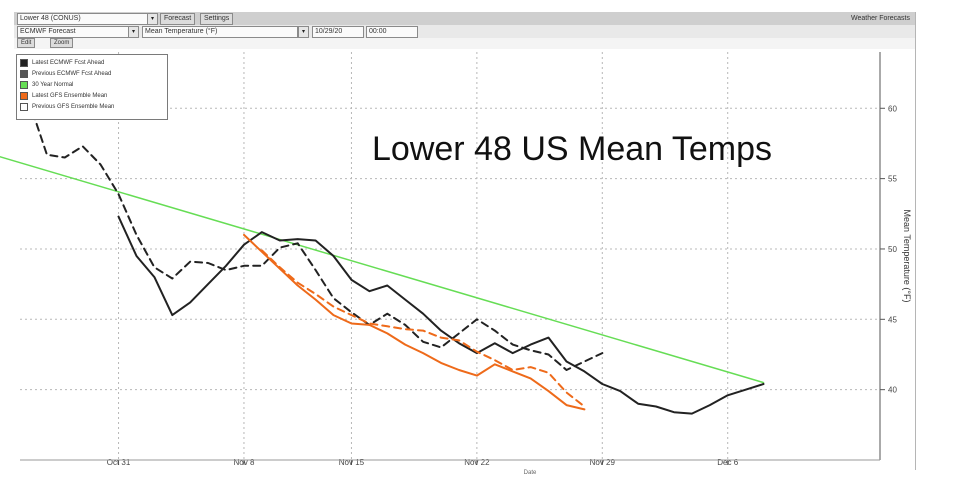  I want to click on model-select: ECMWF Forecast, so click(73, 32).